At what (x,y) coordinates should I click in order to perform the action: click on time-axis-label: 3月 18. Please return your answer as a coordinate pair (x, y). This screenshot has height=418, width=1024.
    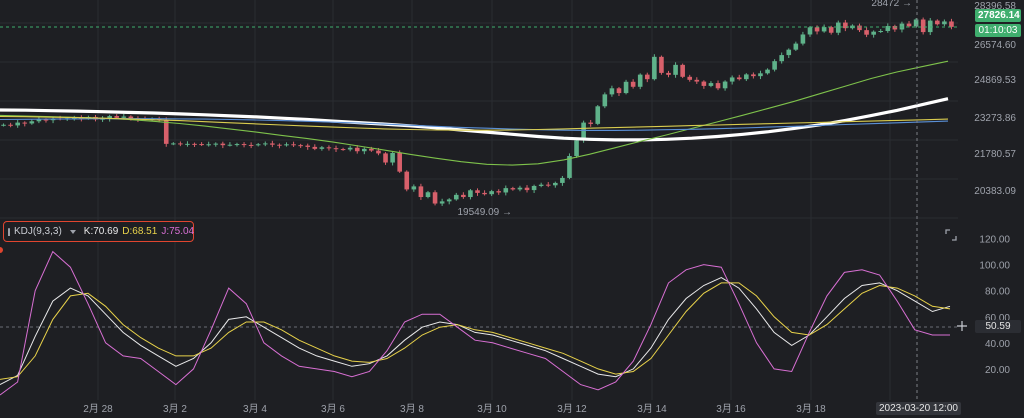
    Looking at the image, I should click on (811, 409).